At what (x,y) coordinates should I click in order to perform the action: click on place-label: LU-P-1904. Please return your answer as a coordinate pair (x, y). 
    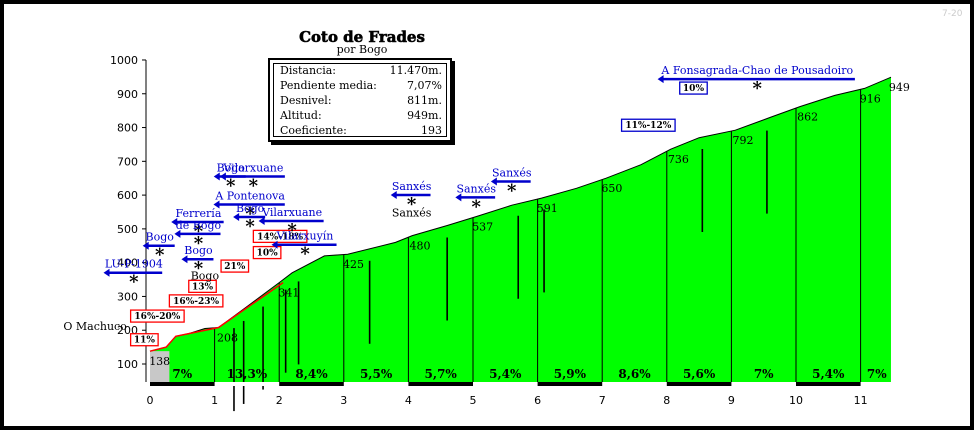
    Looking at the image, I should click on (134, 264).